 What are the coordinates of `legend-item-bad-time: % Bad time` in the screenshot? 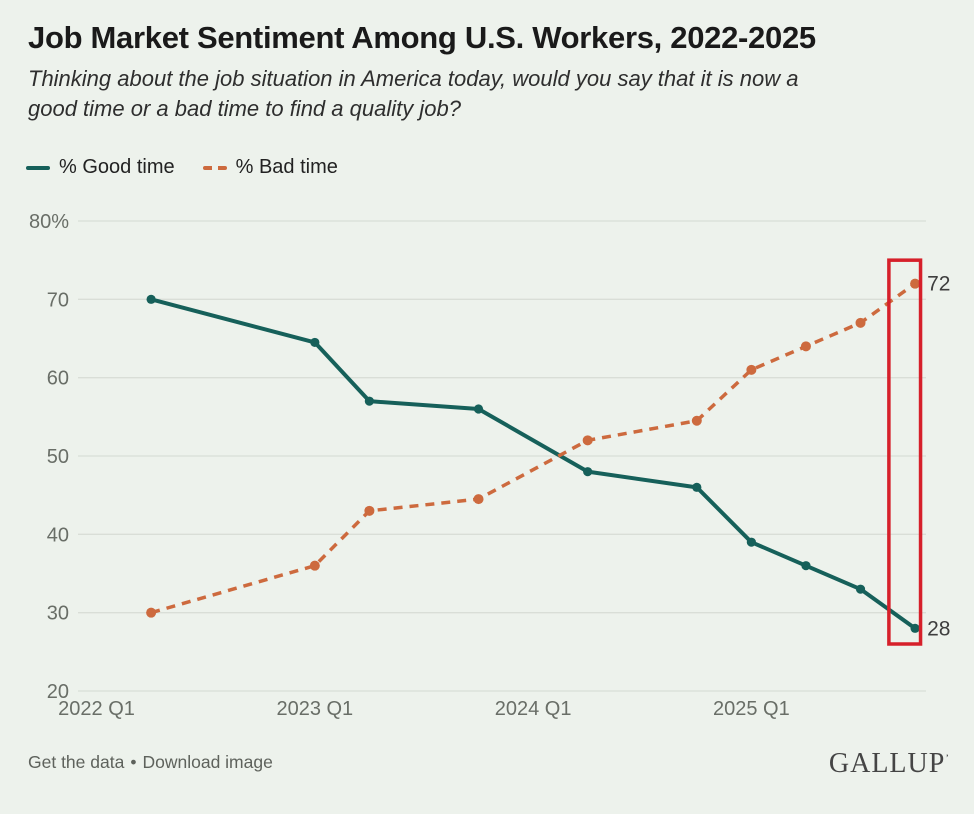 It's located at (270, 167).